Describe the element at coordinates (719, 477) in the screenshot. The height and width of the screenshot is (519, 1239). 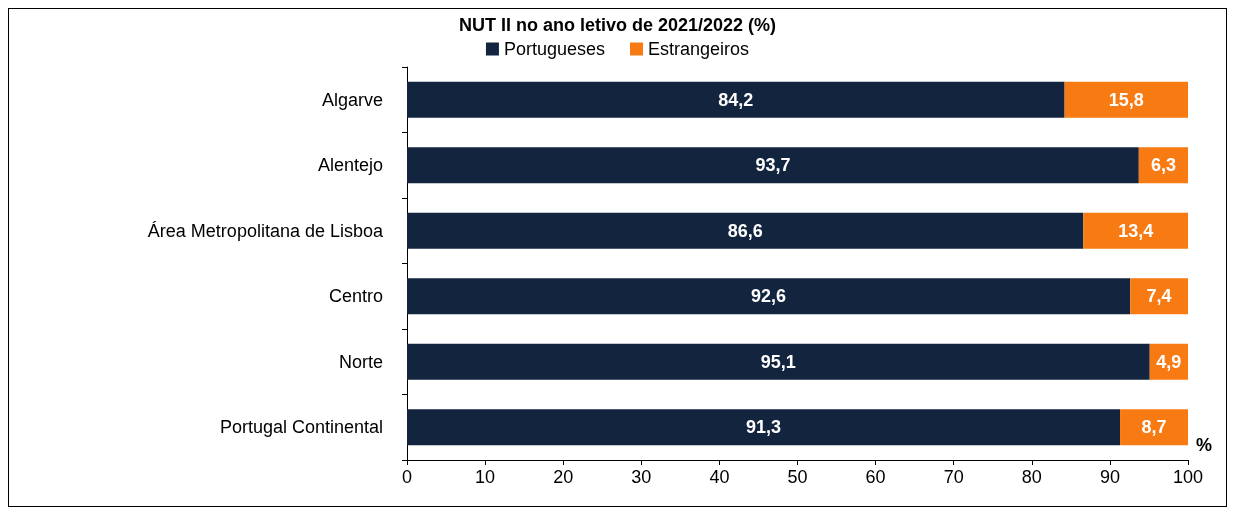
I see `x-tick-label: 40` at that location.